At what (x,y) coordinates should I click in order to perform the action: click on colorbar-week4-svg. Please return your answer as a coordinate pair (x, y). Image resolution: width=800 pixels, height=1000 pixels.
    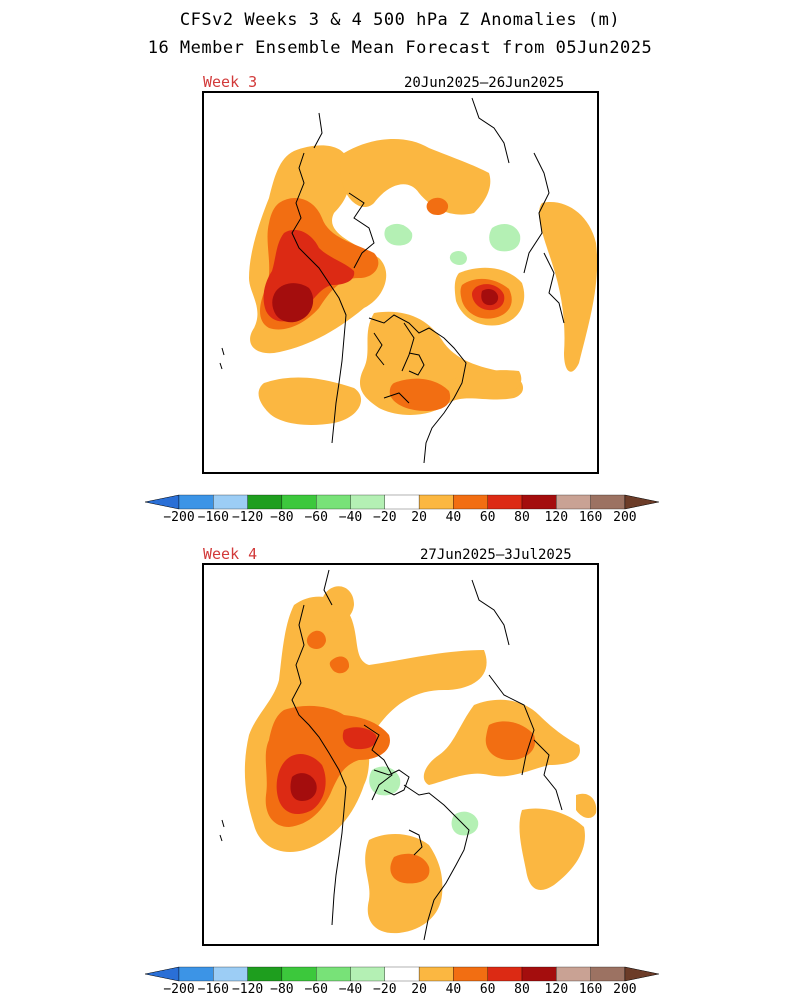
    Looking at the image, I should click on (401, 974).